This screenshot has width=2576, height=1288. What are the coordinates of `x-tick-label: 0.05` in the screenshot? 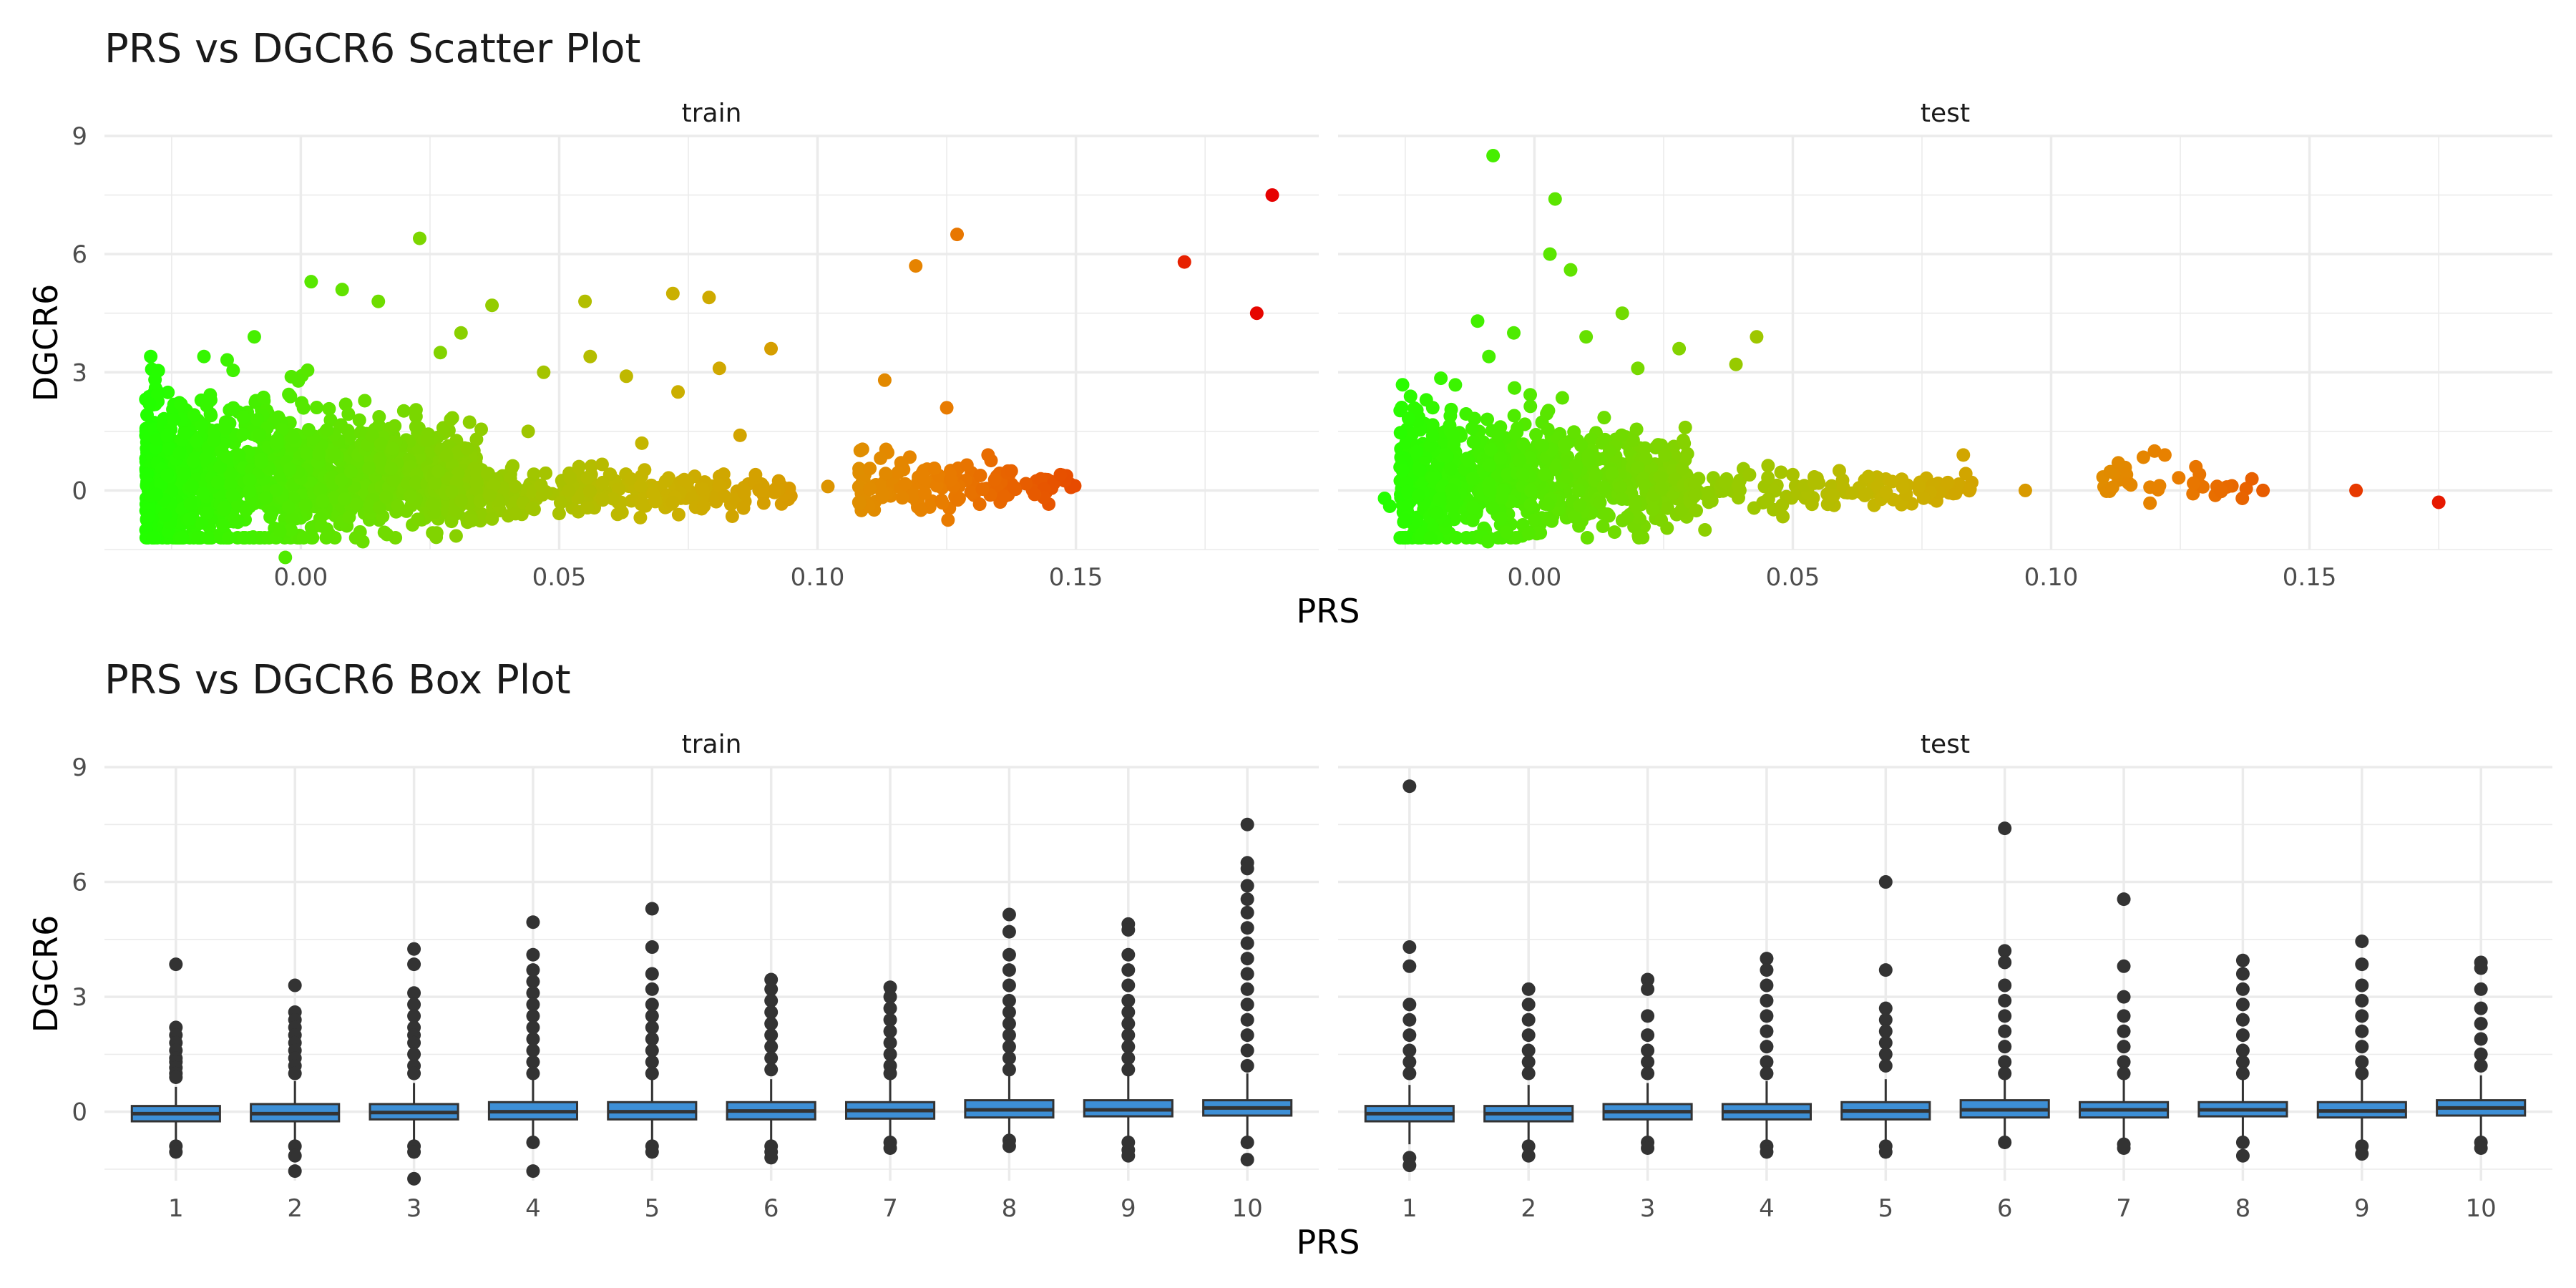 It's located at (559, 577).